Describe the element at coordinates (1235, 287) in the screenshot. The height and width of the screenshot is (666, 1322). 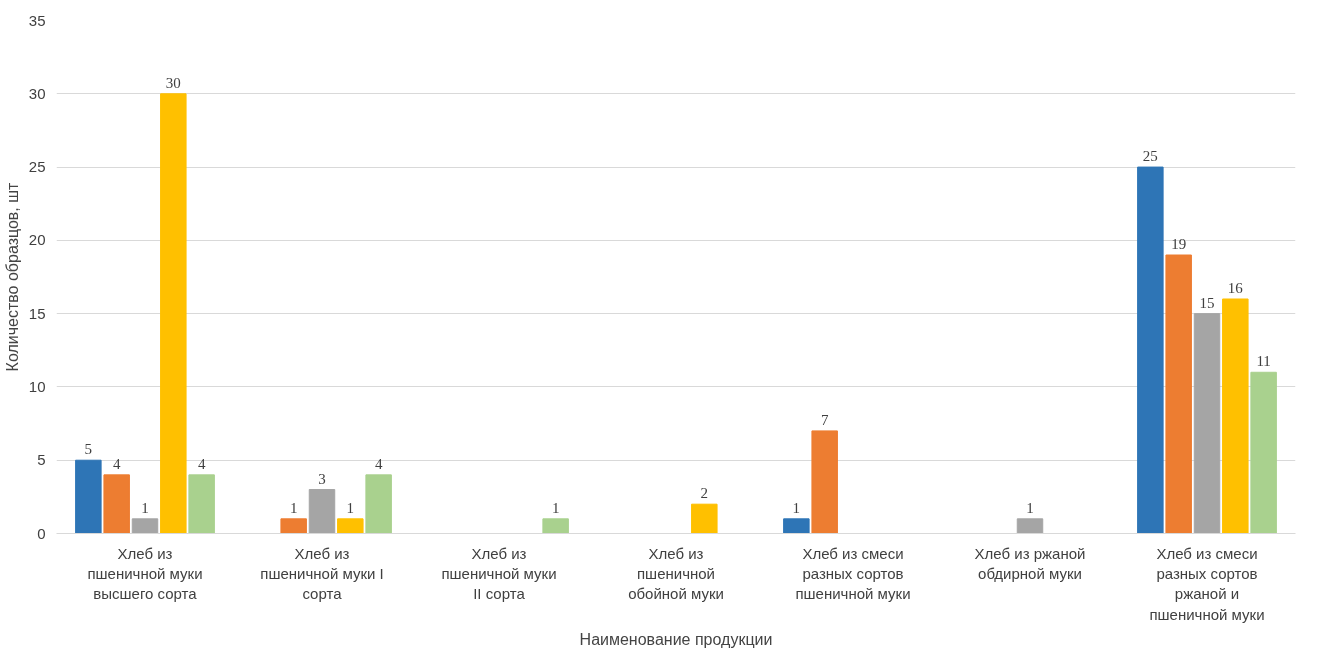
I see `data-label: 16` at that location.